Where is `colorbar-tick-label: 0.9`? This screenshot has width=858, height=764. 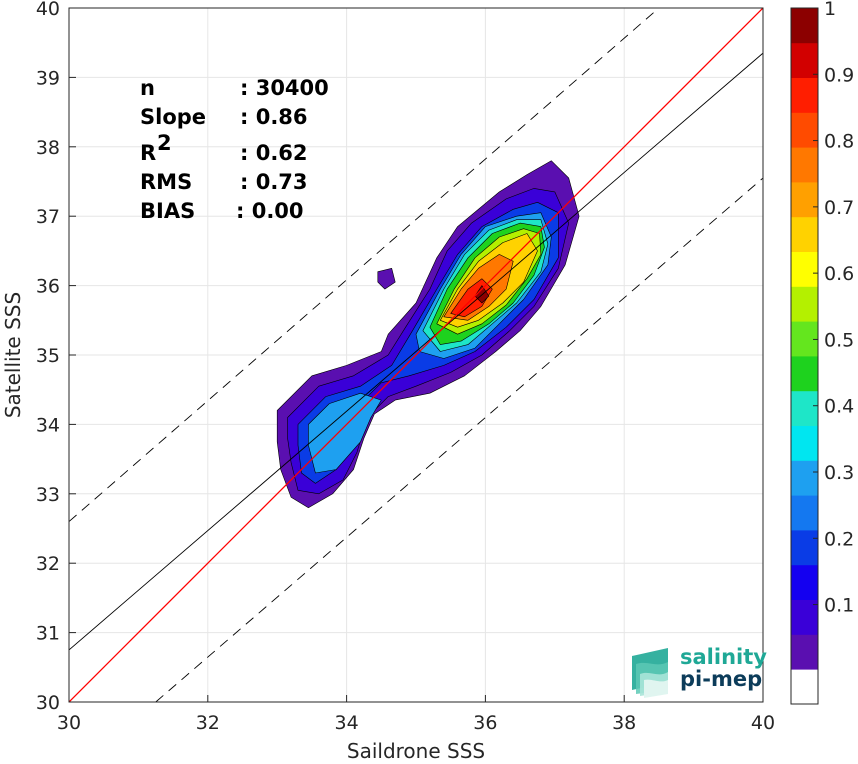
colorbar-tick-label: 0.9 is located at coordinates (839, 75).